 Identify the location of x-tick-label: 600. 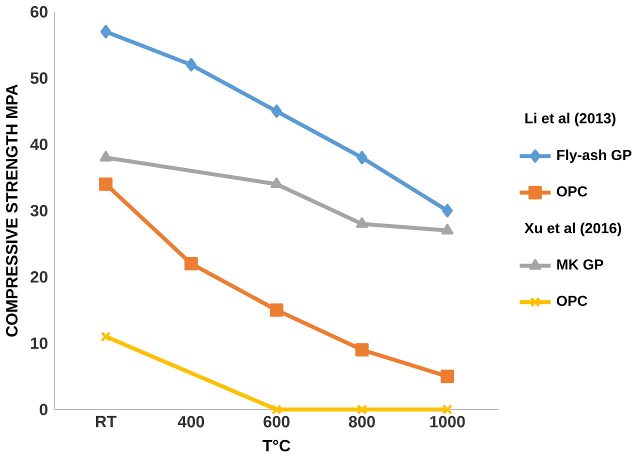
(277, 422).